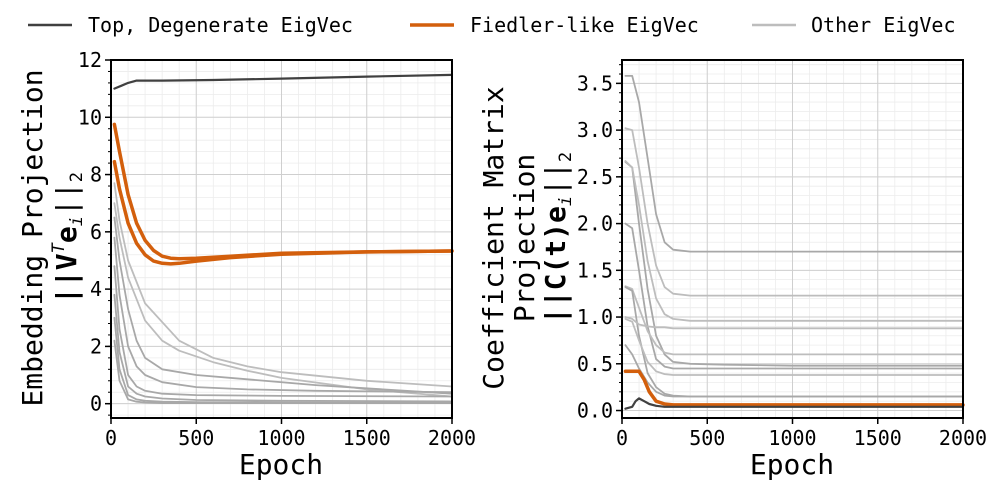 The height and width of the screenshot is (488, 997). What do you see at coordinates (96, 404) in the screenshot?
I see `y-tick-label: 0` at bounding box center [96, 404].